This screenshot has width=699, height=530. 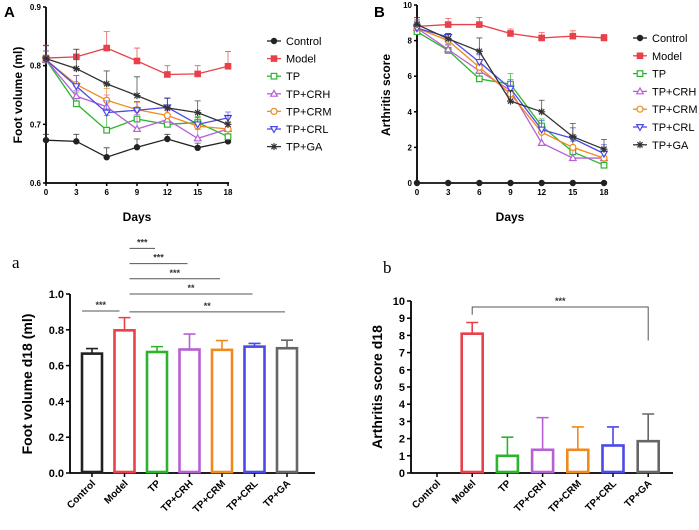 I want to click on x-tick-label: Control, so click(x=426, y=494).